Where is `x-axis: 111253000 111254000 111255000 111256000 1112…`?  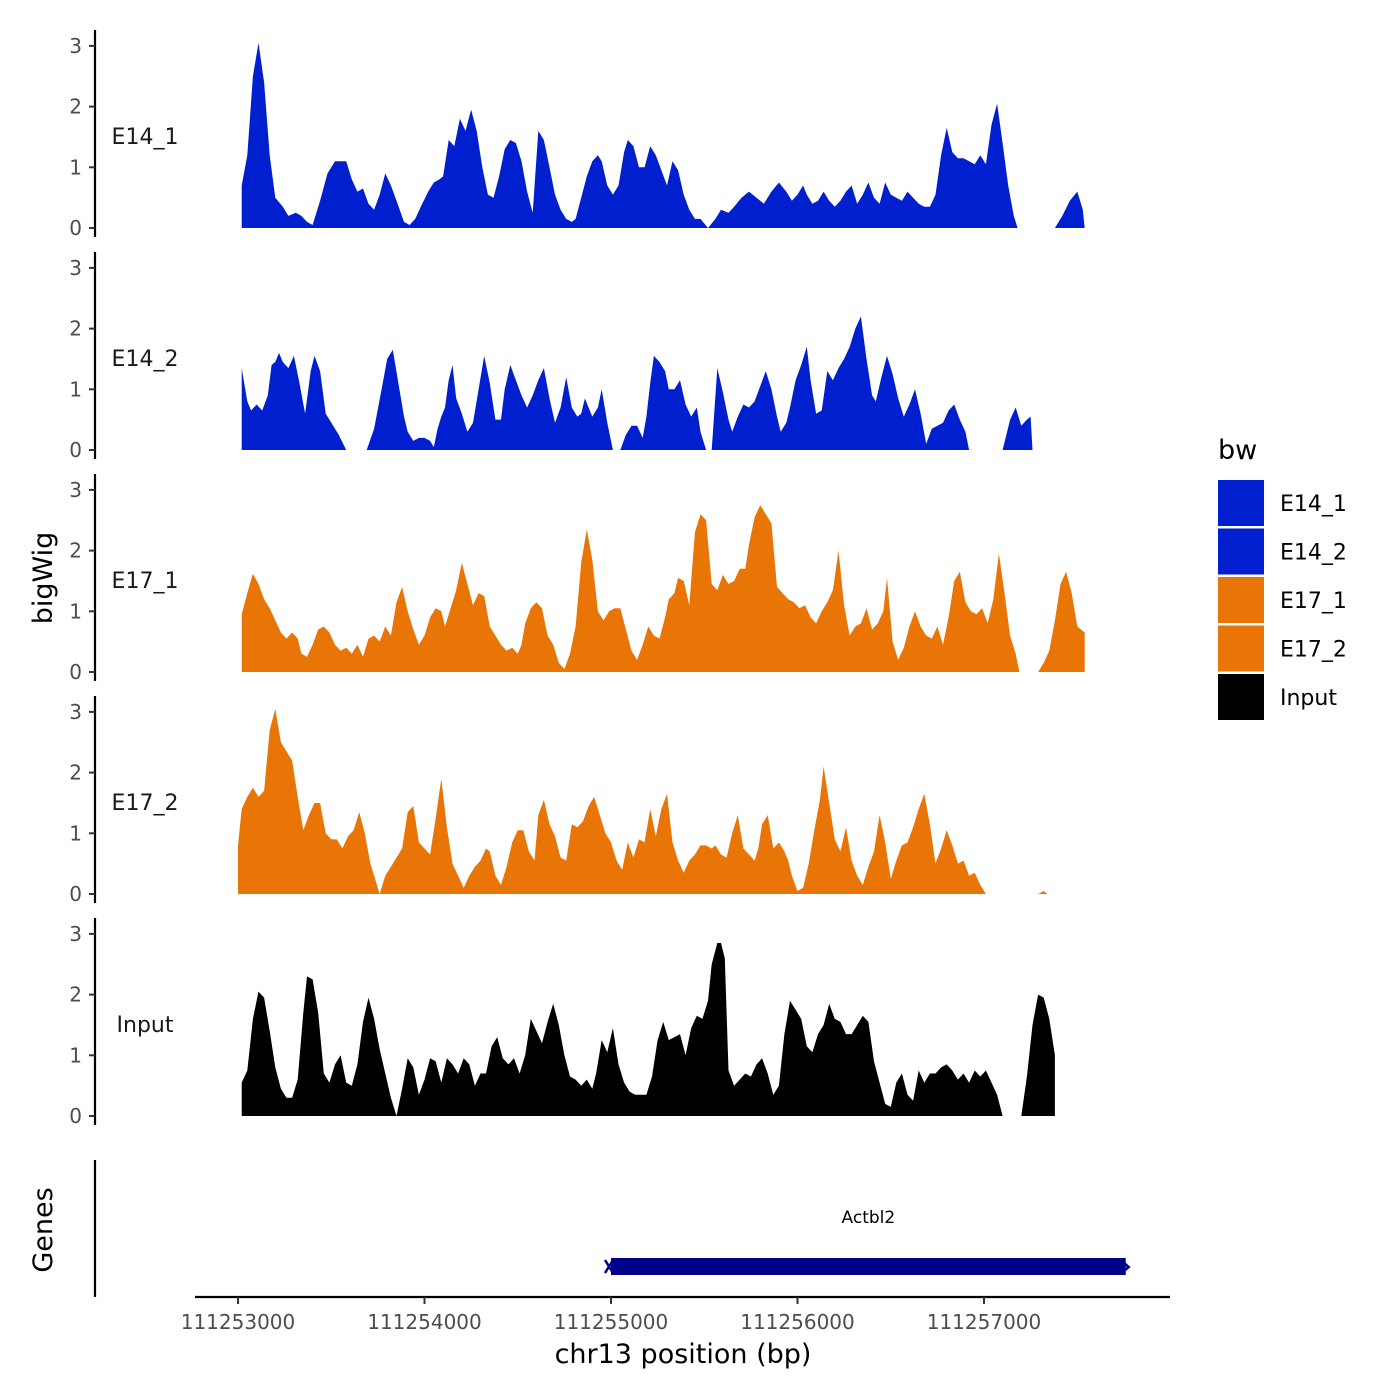
x-axis: 111253000 111254000 111255000 111256000 1112… is located at coordinates (675, 1314).